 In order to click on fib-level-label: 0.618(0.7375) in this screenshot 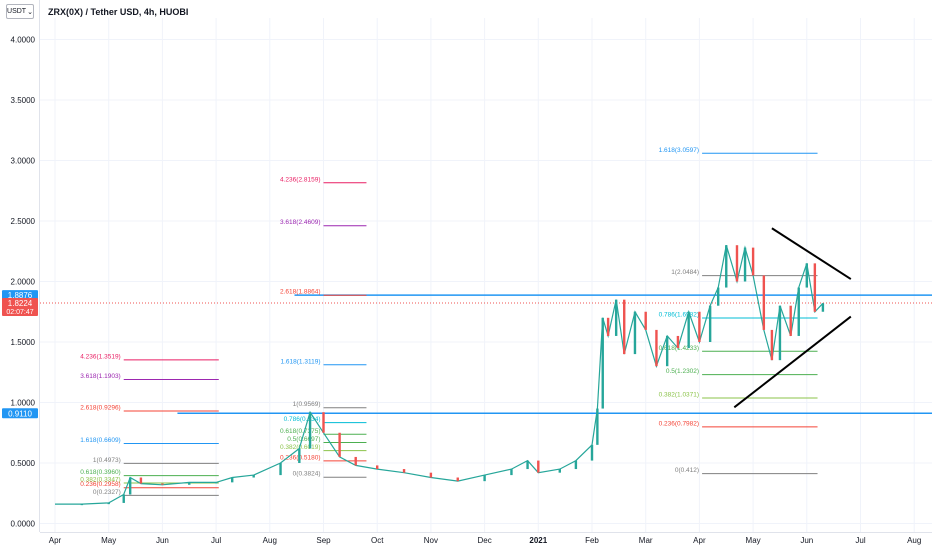, I will do `click(300, 431)`.